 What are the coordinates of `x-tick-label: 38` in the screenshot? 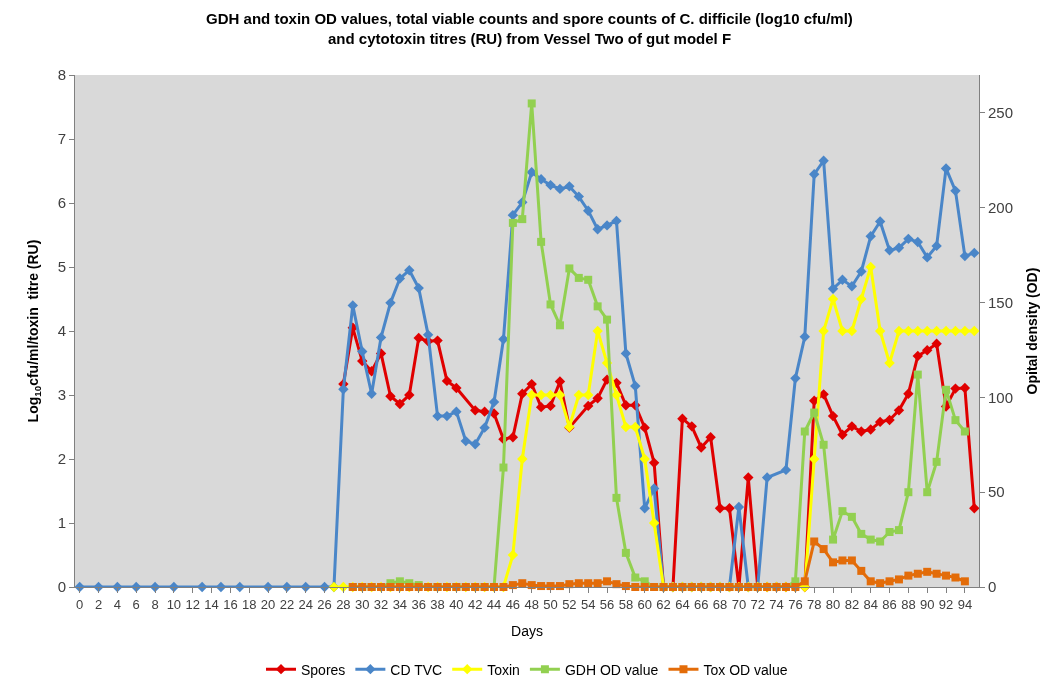 It's located at (437, 604).